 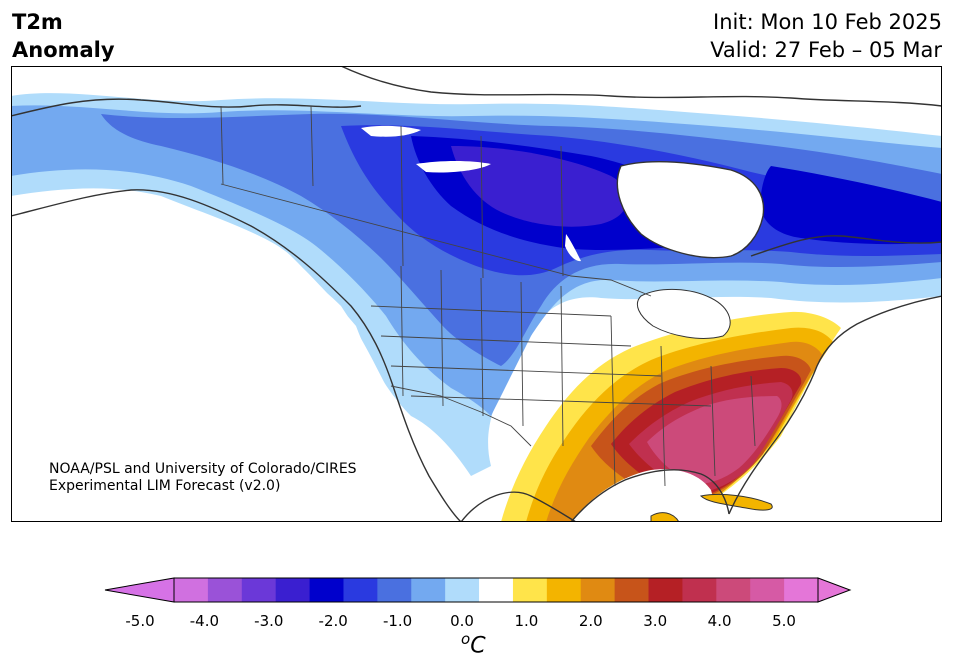 I want to click on lake-athabasca, so click(x=453, y=167).